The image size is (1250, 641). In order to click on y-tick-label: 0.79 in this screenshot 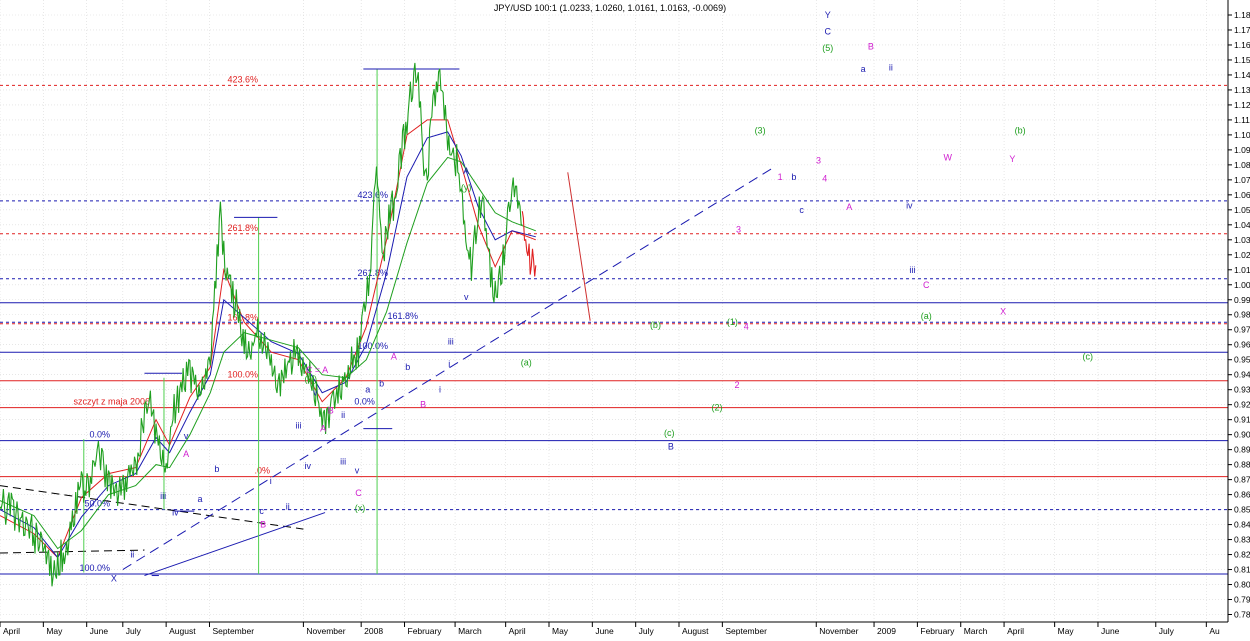, I will do `click(1242, 600)`.